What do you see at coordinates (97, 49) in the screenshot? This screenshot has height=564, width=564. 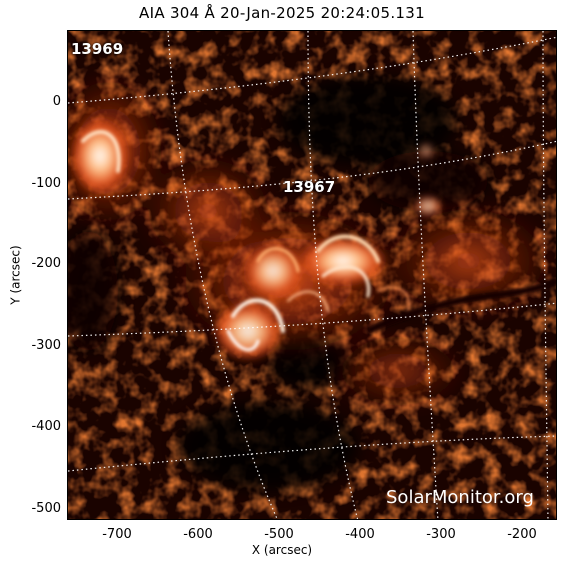 I see `active-region-label: 13969` at bounding box center [97, 49].